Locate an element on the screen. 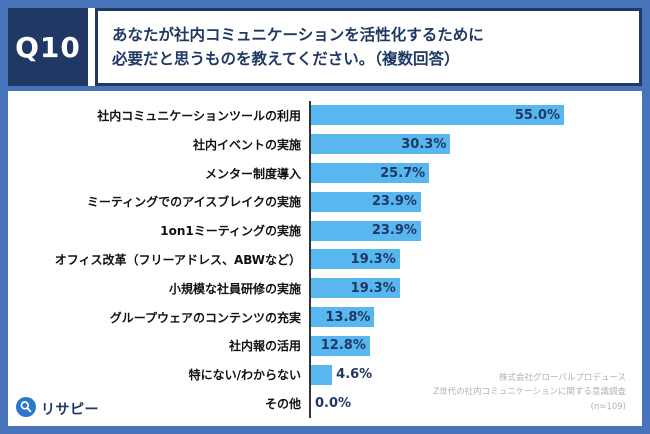 This screenshot has width=650, height=434. bar-row: 特にない/わからない 4.6% is located at coordinates (323, 375).